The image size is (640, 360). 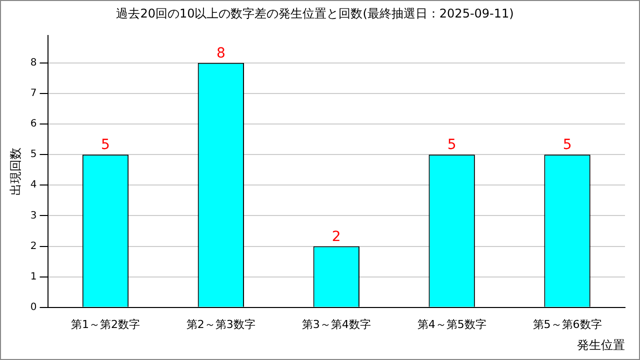 What do you see at coordinates (221, 54) in the screenshot?
I see `data-label: 8` at bounding box center [221, 54].